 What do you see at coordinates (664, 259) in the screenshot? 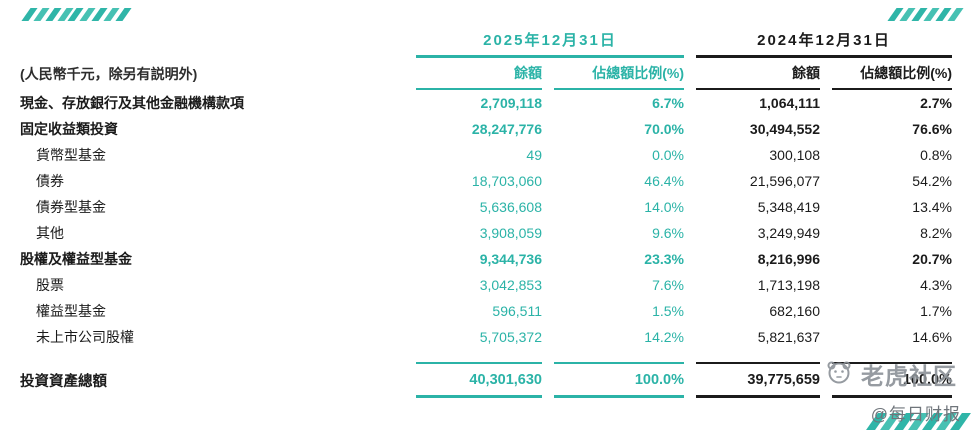
I see `ratio-2025: 23.3%` at bounding box center [664, 259].